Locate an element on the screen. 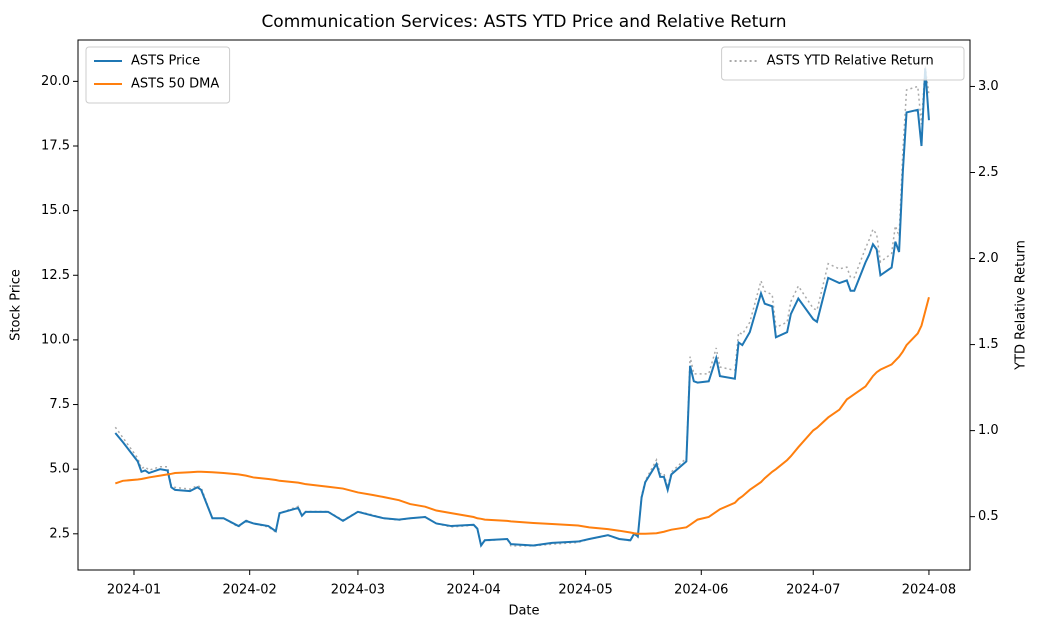  x-tick-label: 2024-03 is located at coordinates (358, 590).